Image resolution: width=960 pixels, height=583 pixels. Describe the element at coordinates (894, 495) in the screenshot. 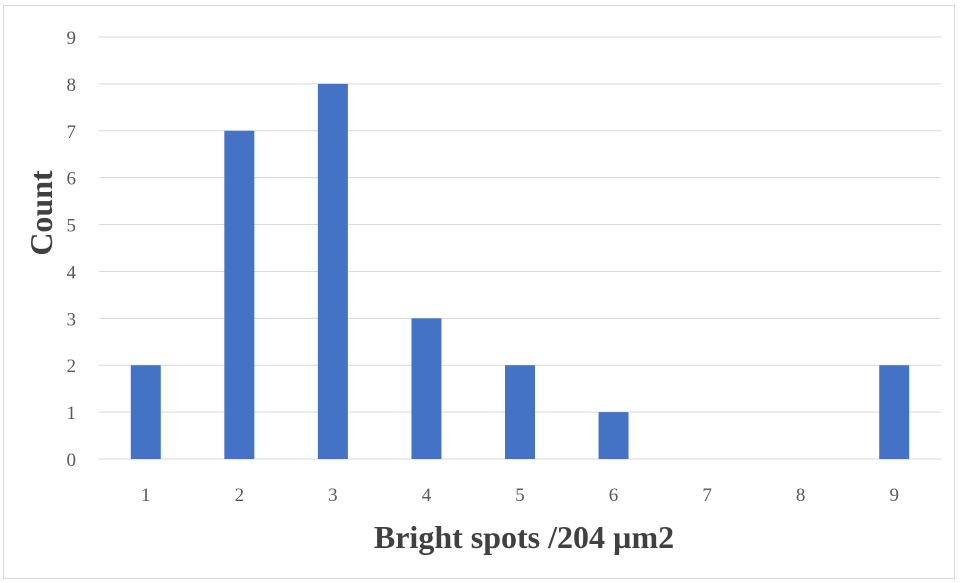

I see `x-tick-label: 9` at that location.